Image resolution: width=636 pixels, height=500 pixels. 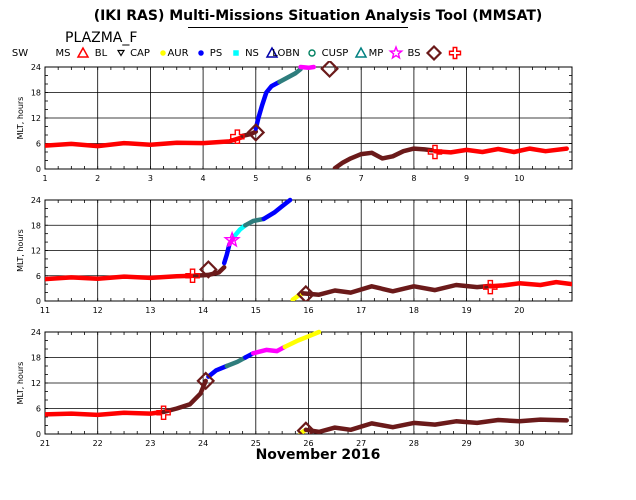 What do you see at coordinates (413, 178) in the screenshot?
I see `x-tick-label: 8` at bounding box center [413, 178].